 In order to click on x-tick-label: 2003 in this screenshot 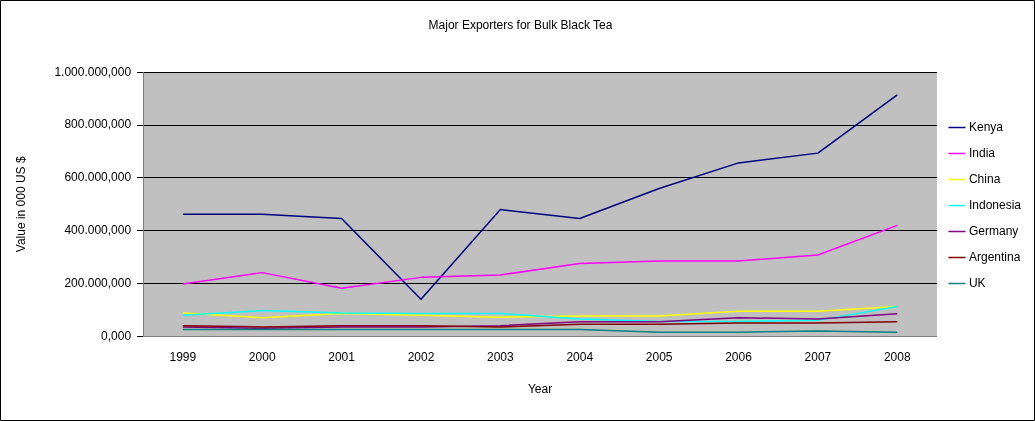, I will do `click(501, 356)`.